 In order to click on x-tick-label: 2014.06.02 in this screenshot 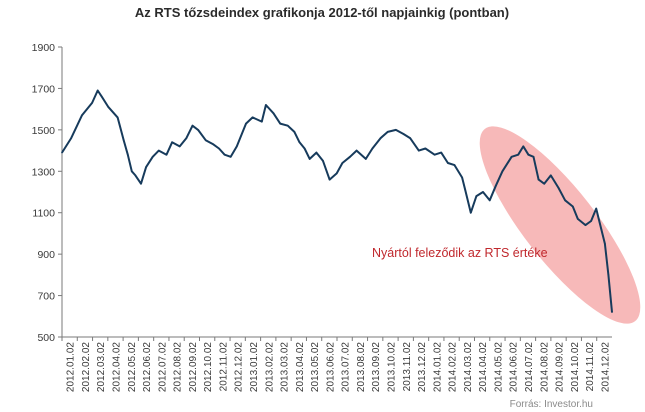, I will do `click(514, 367)`.